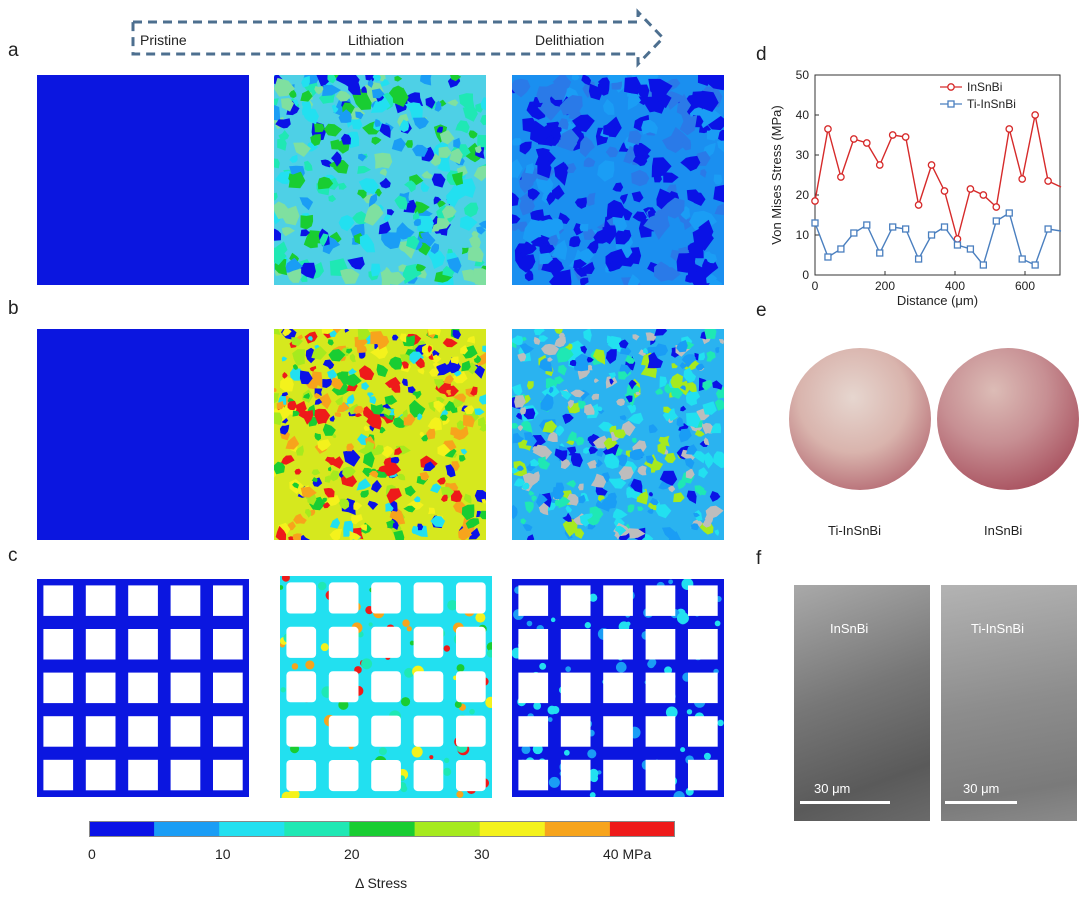 This screenshot has height=907, width=1080. I want to click on x-tick-label: 200, so click(885, 286).